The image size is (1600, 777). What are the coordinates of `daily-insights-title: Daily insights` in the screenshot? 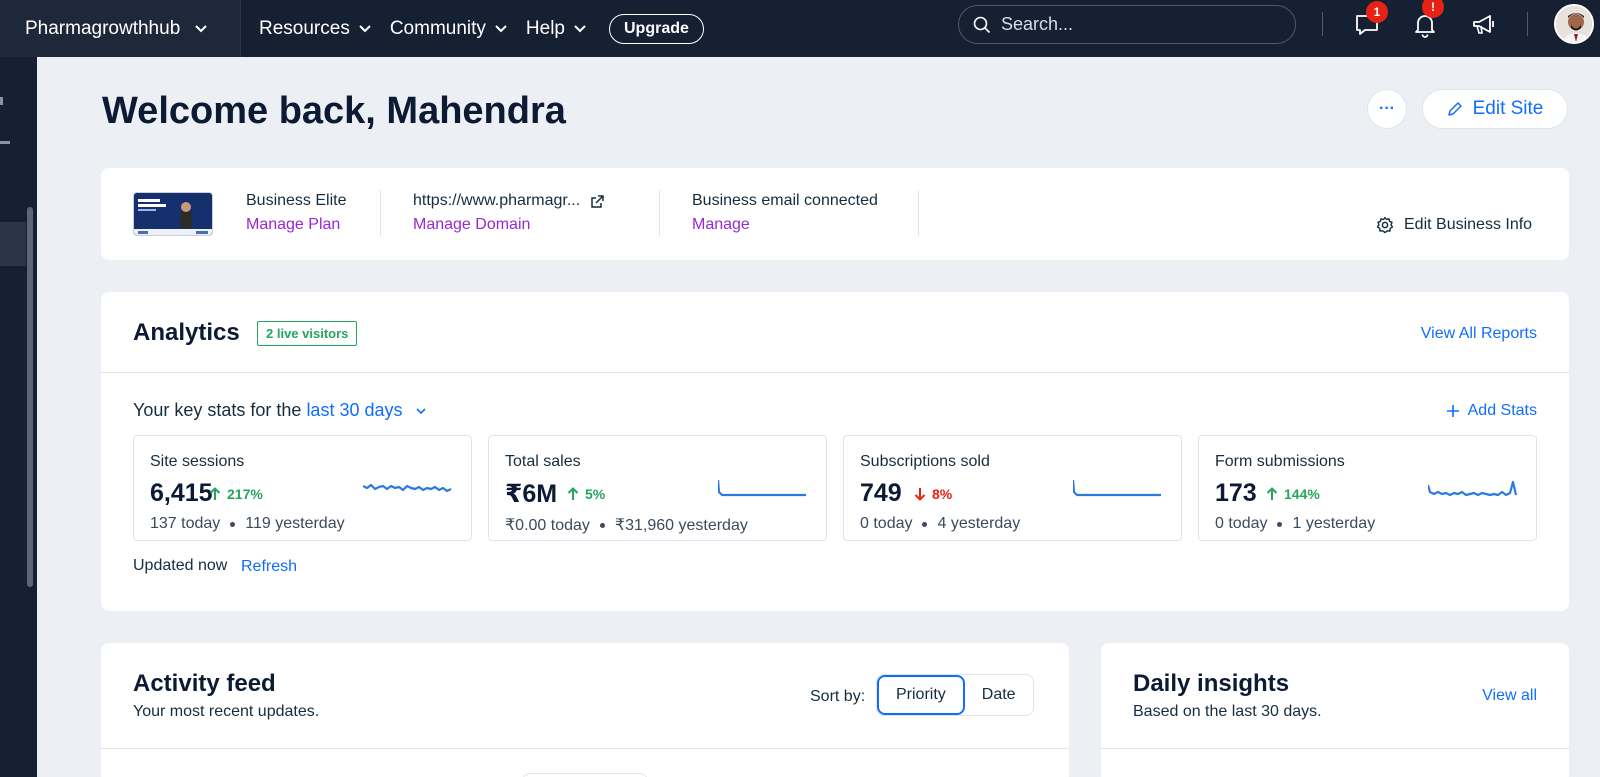 It's located at (1211, 683).